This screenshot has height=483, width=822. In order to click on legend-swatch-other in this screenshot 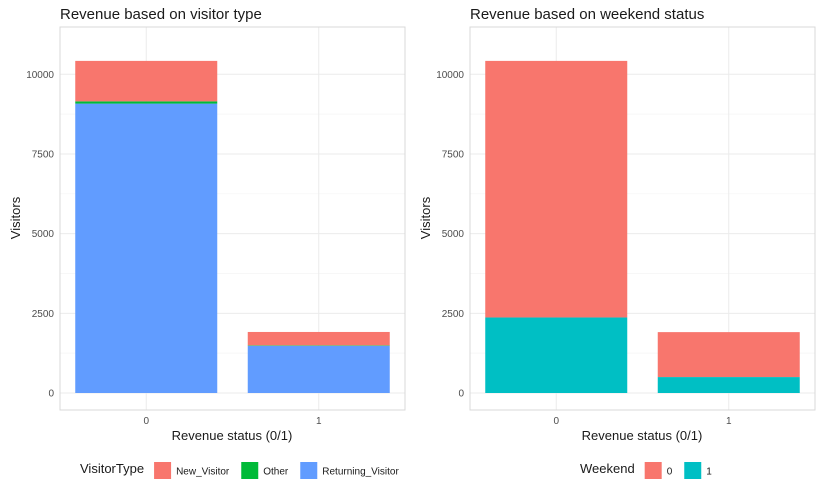, I will do `click(250, 470)`.